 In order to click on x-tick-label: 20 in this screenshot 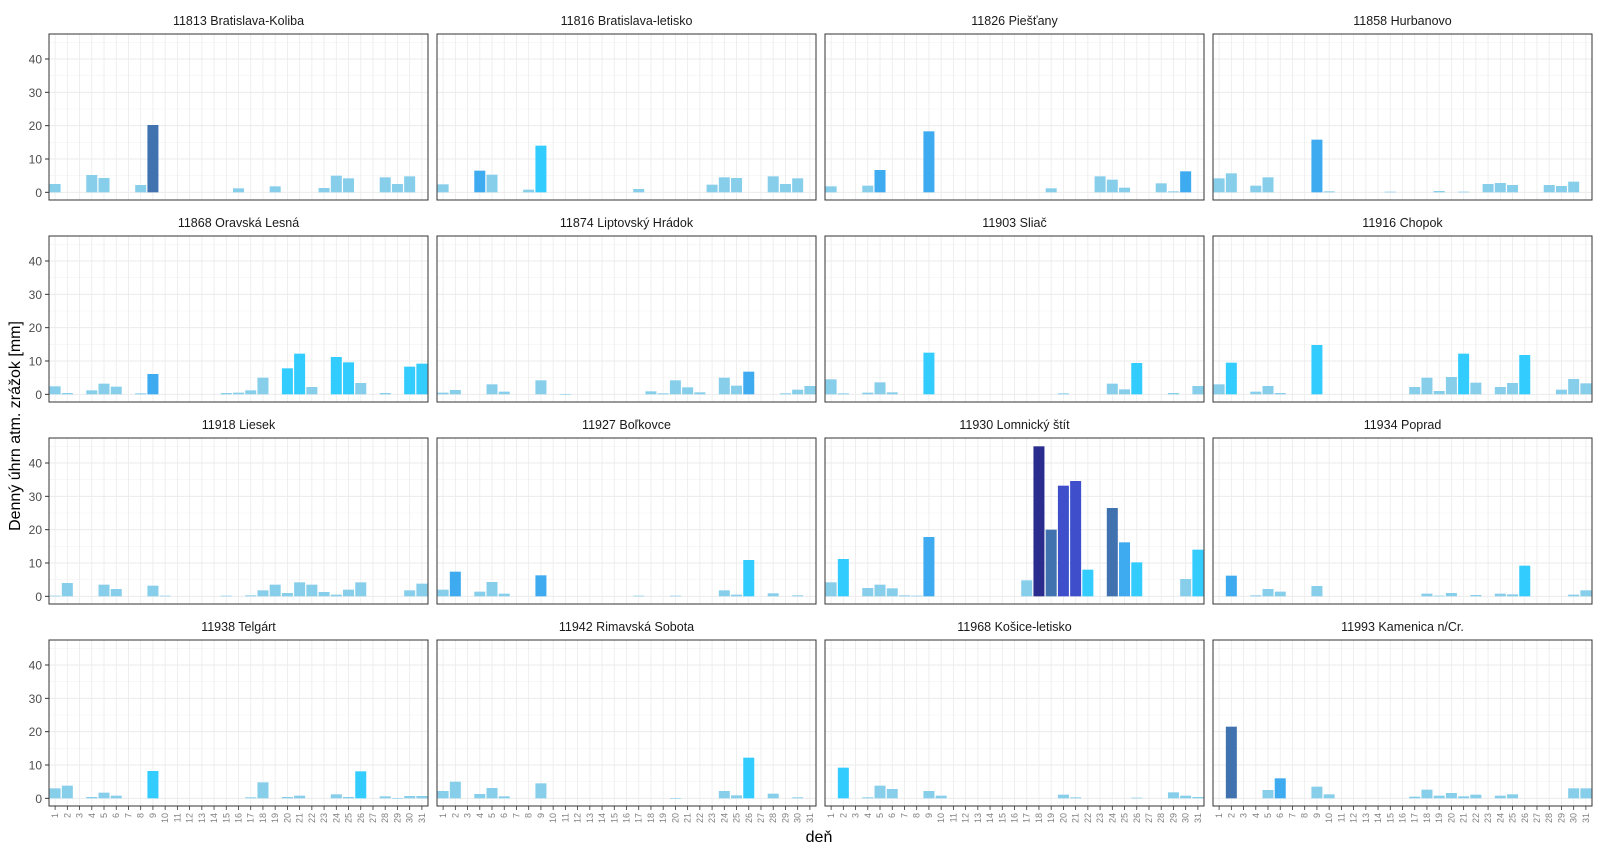, I will do `click(1451, 818)`.